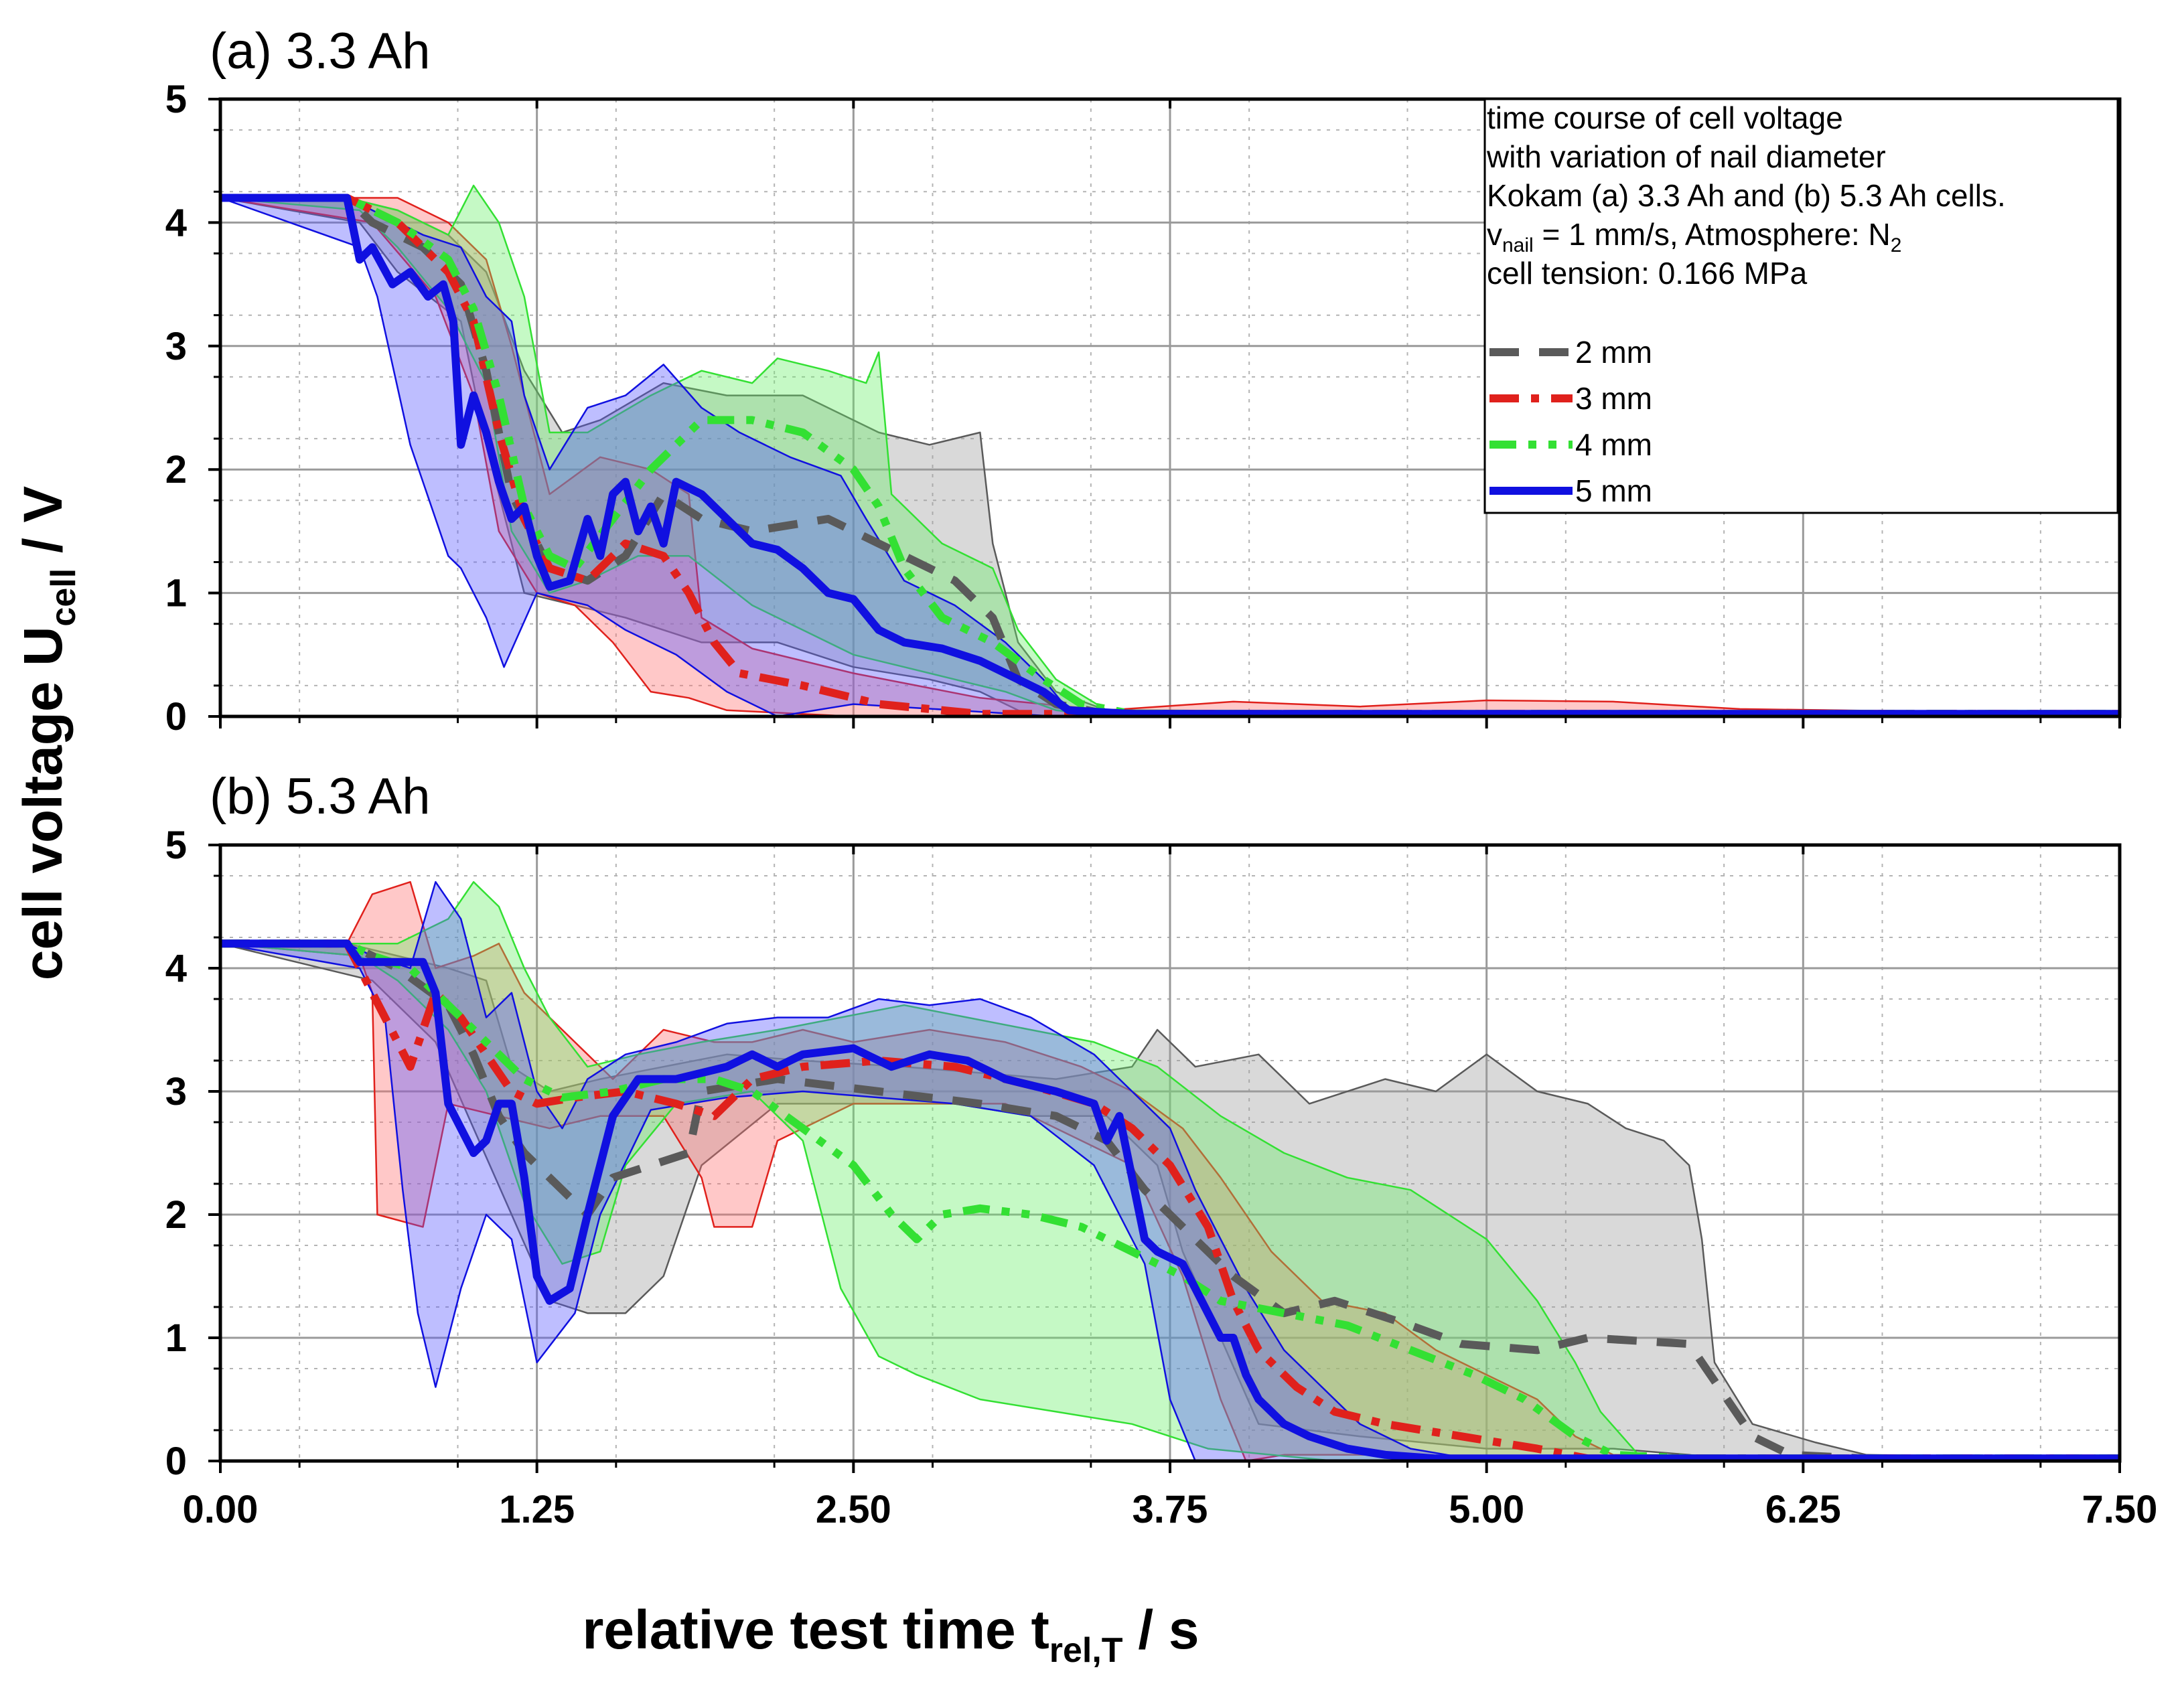 Image resolution: width=2184 pixels, height=1694 pixels. What do you see at coordinates (890, 1635) in the screenshot?
I see `x-axis-title: relative test time trel,T / s` at bounding box center [890, 1635].